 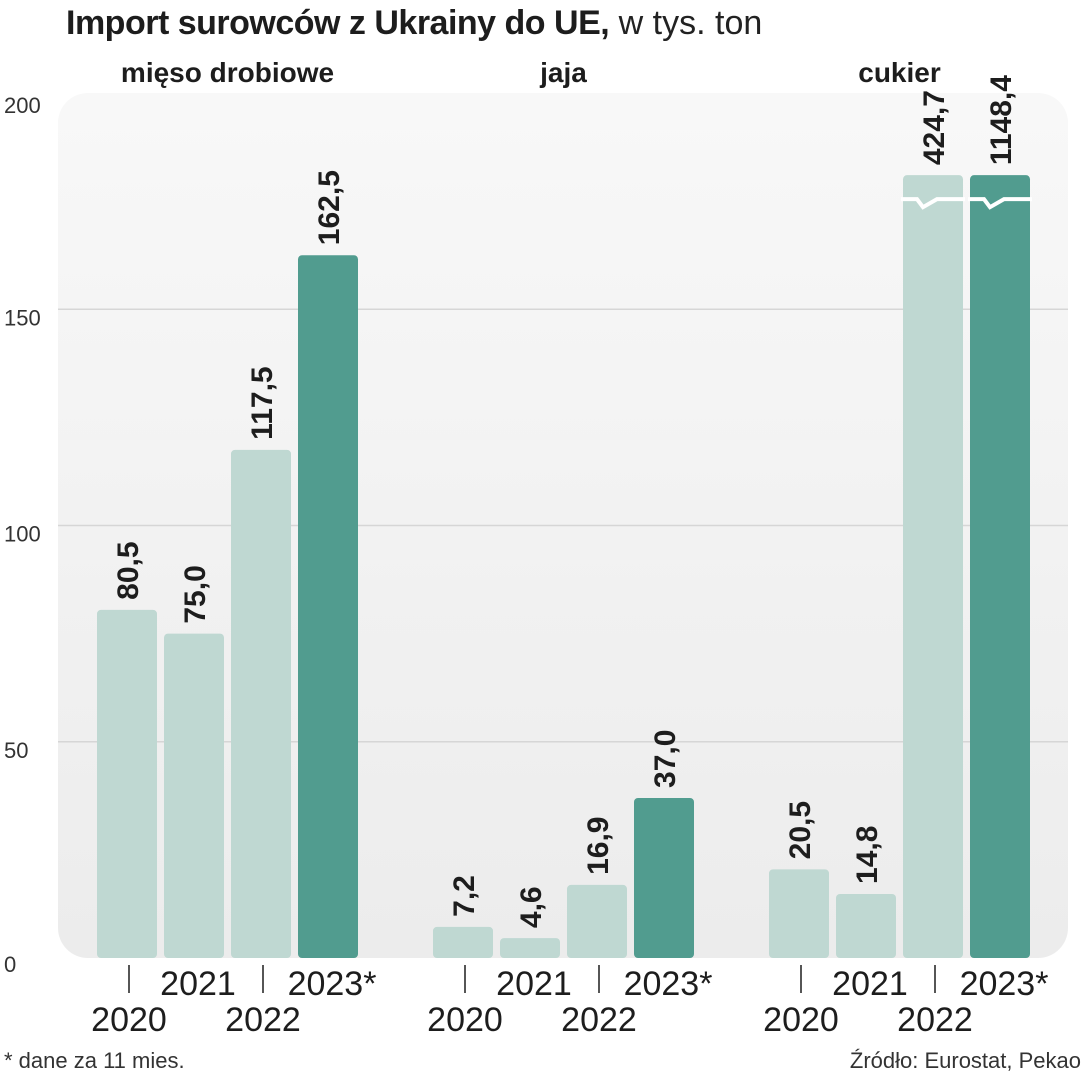 I want to click on value-label: 162,5, so click(x=329, y=207).